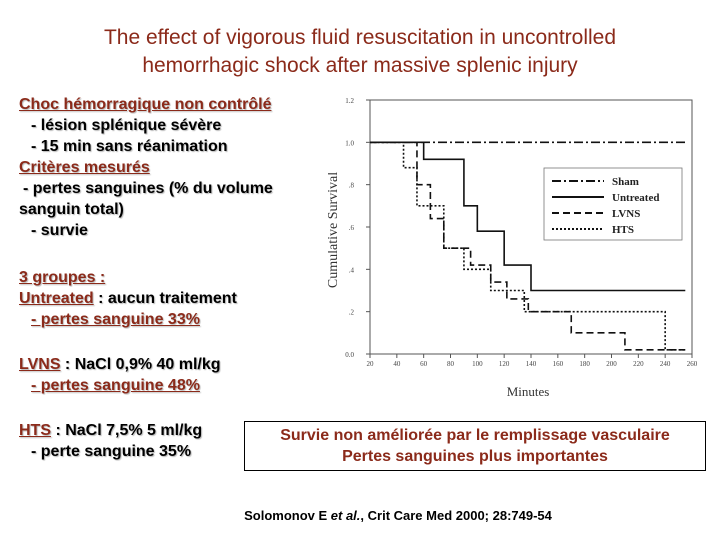 This screenshot has width=720, height=540. I want to click on reference-etal: et al., so click(345, 515).